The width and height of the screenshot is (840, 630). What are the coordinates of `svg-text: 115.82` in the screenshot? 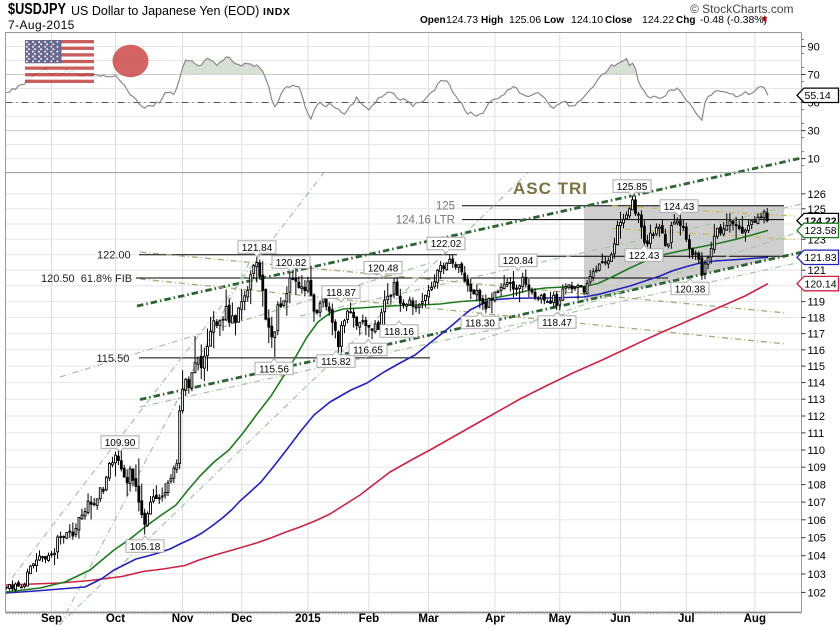 It's located at (336, 362).